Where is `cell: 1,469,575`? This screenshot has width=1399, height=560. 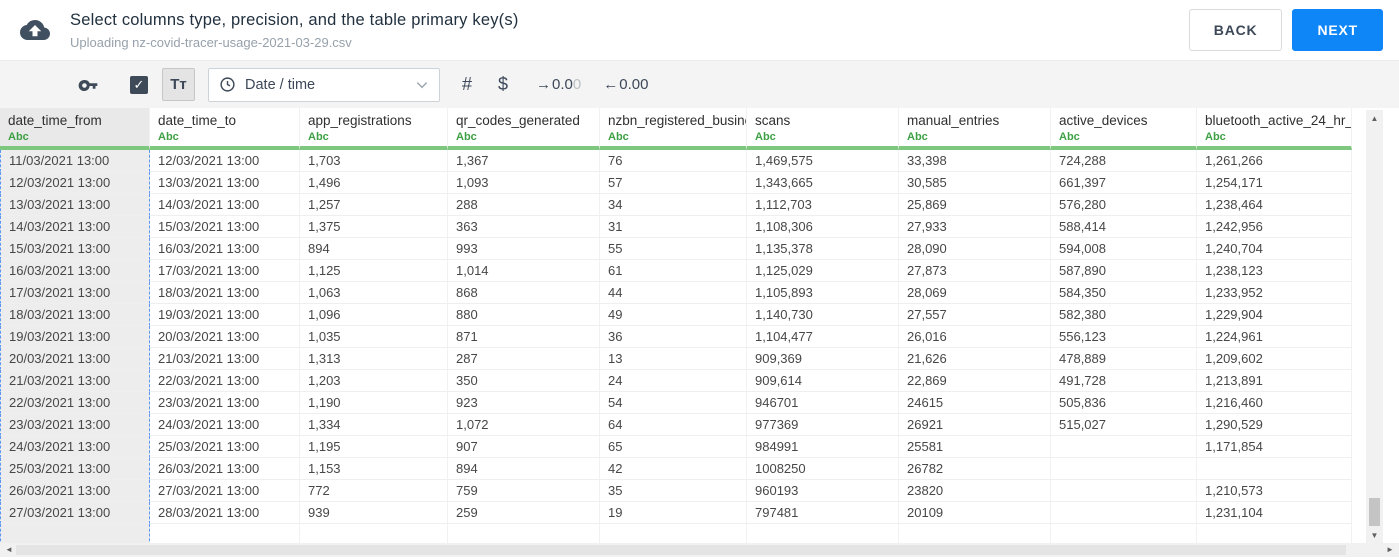
cell: 1,469,575 is located at coordinates (823, 161).